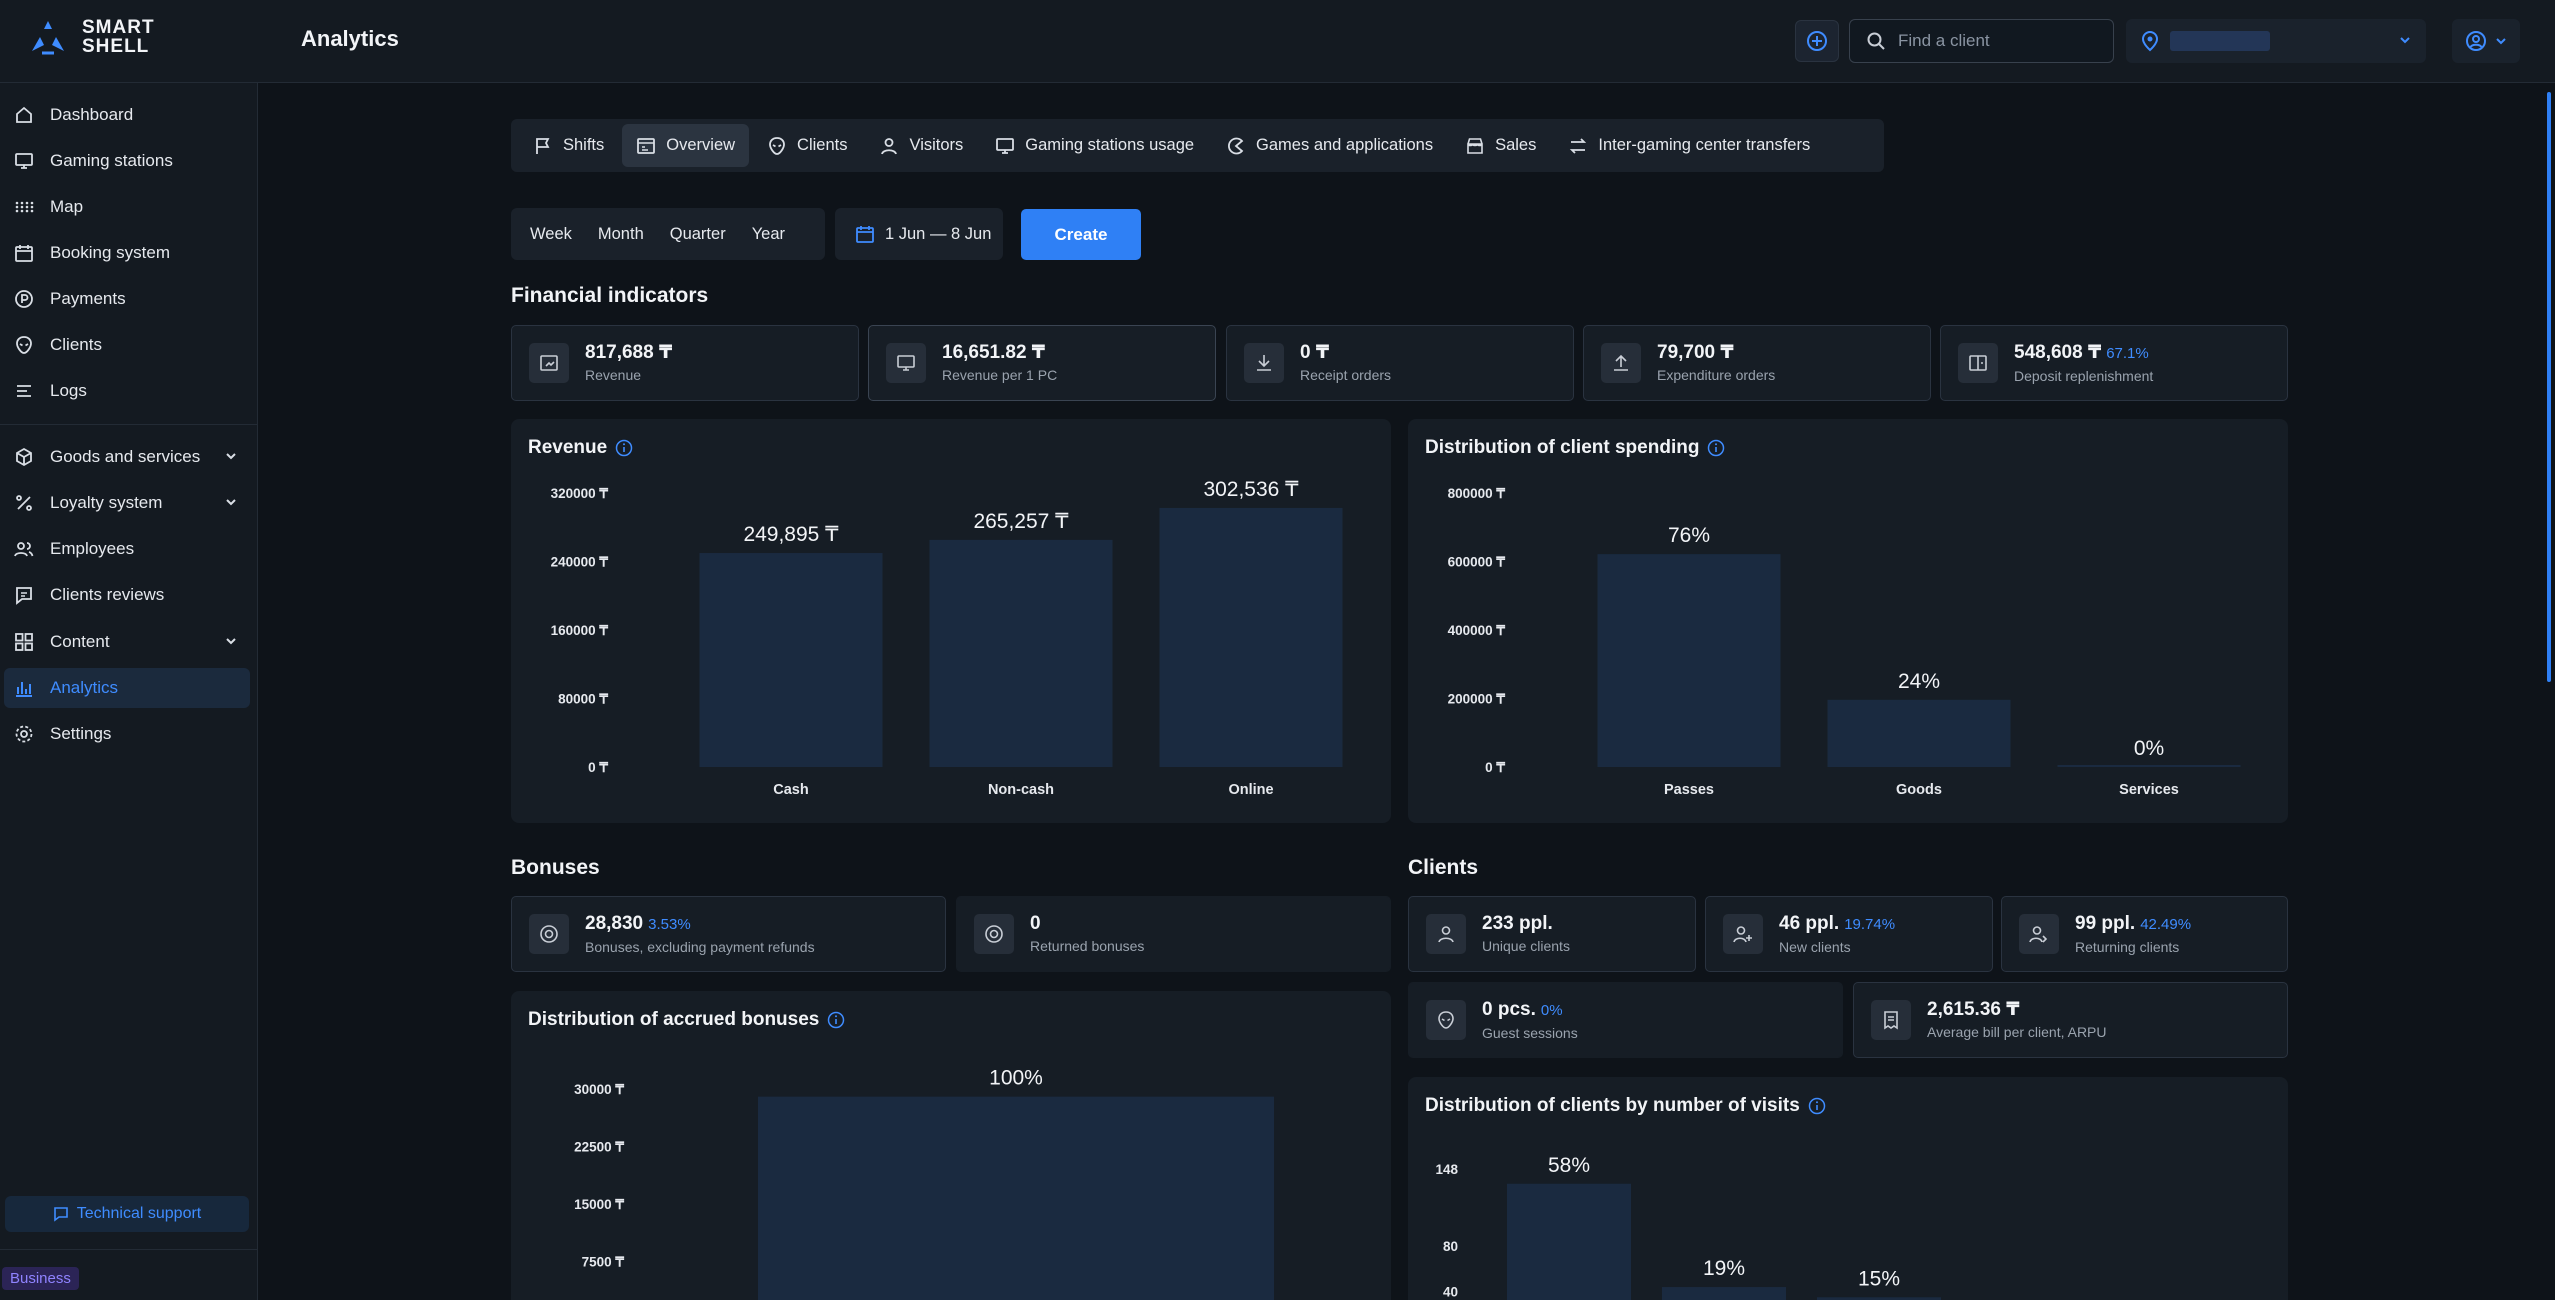 This screenshot has width=2555, height=1300. Describe the element at coordinates (1817, 41) in the screenshot. I see `add-button` at that location.